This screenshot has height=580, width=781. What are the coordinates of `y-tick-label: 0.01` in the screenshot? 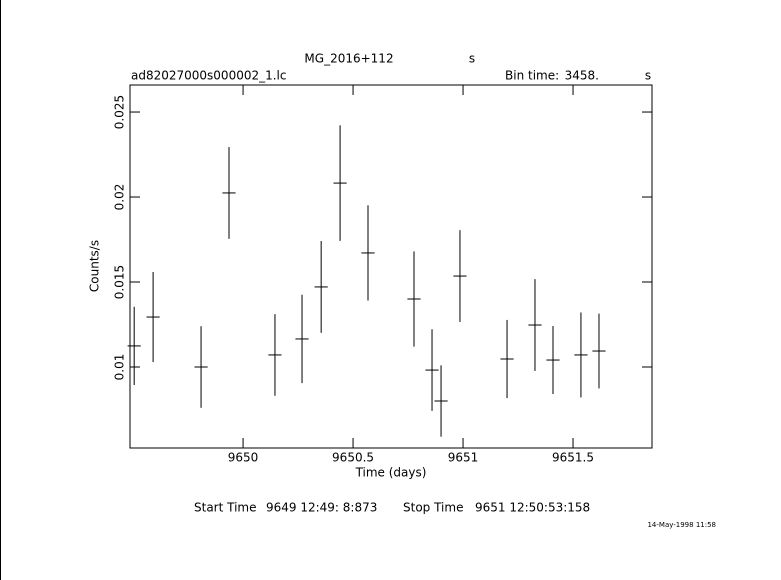 It's located at (120, 367).